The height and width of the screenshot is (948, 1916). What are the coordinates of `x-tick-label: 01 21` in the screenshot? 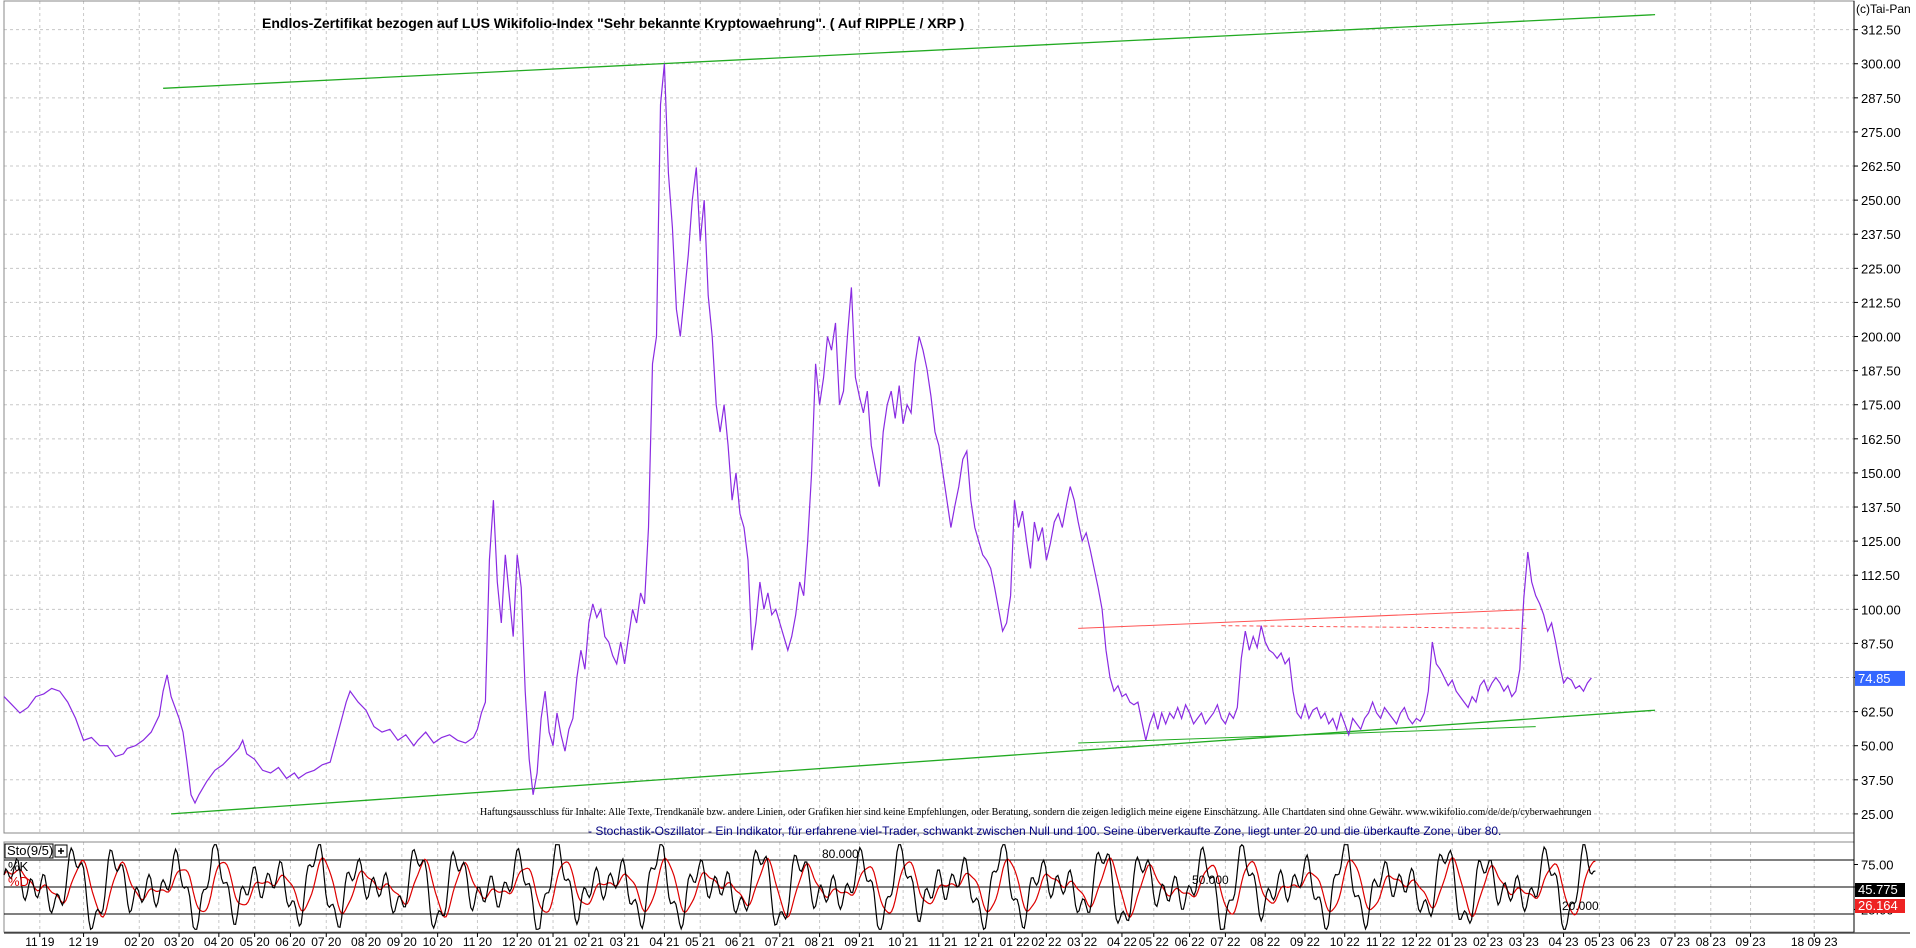 It's located at (553, 941).